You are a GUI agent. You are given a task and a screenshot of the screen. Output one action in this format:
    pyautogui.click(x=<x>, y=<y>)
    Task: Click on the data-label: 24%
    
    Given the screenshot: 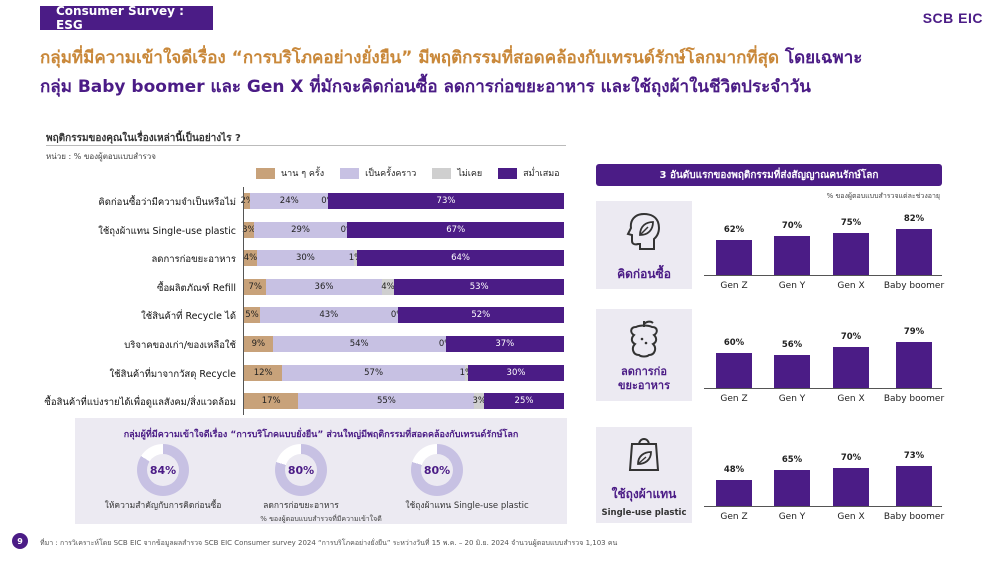 What is the action you would take?
    pyautogui.click(x=289, y=201)
    